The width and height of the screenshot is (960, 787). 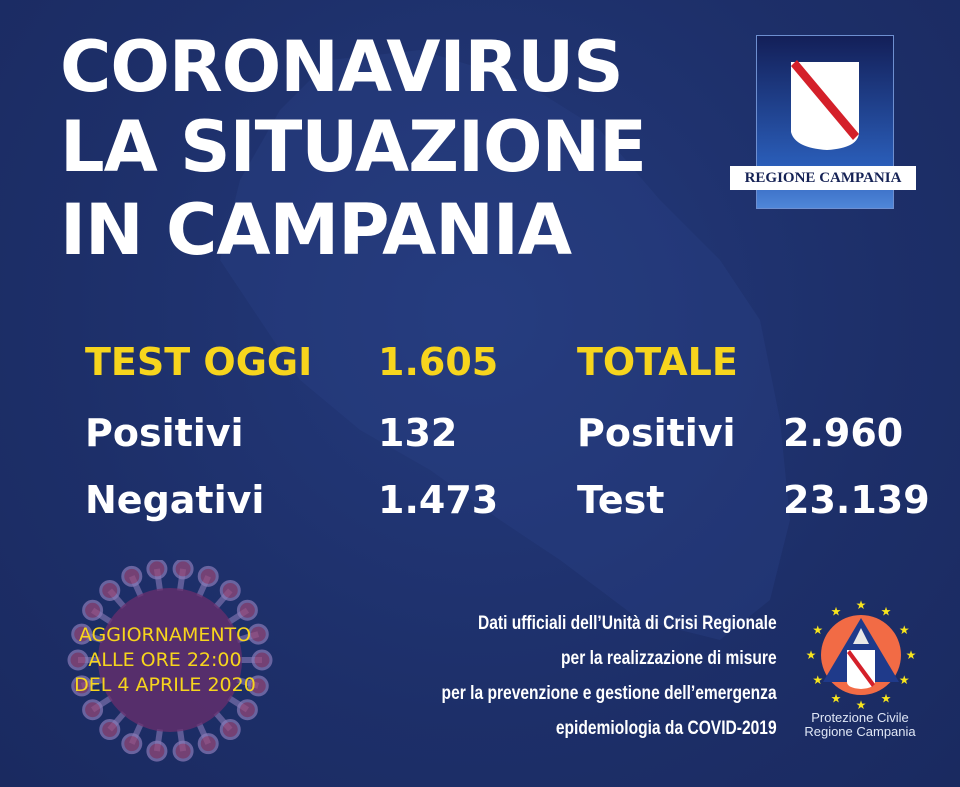 What do you see at coordinates (825, 105) in the screenshot?
I see `shield-icon` at bounding box center [825, 105].